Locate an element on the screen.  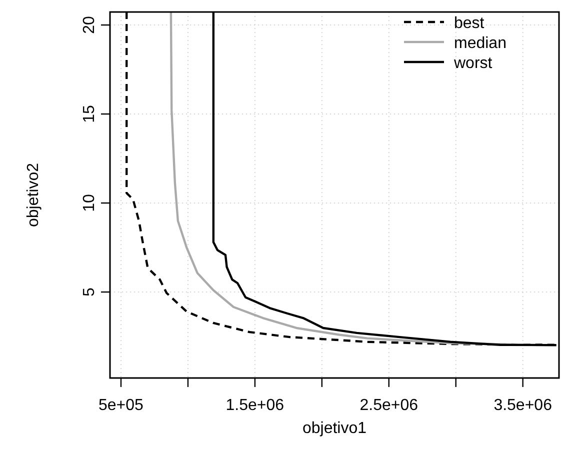
y-tick-label: 15 is located at coordinates (89, 114).